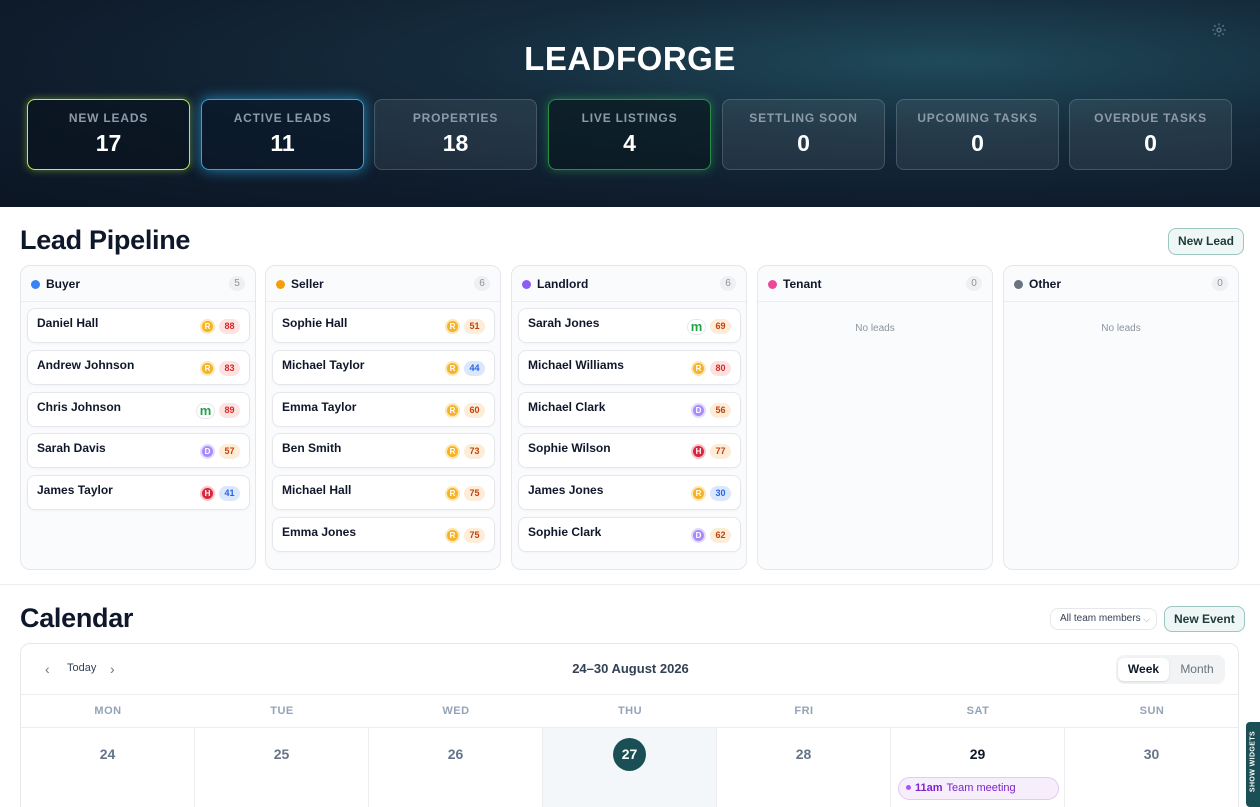  I want to click on day-number: 28, so click(803, 754).